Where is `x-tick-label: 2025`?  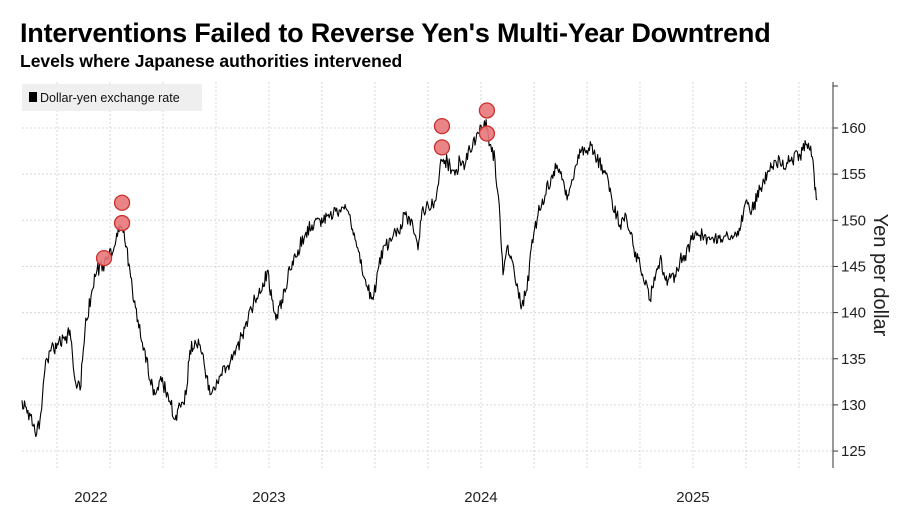 x-tick-label: 2025 is located at coordinates (692, 497).